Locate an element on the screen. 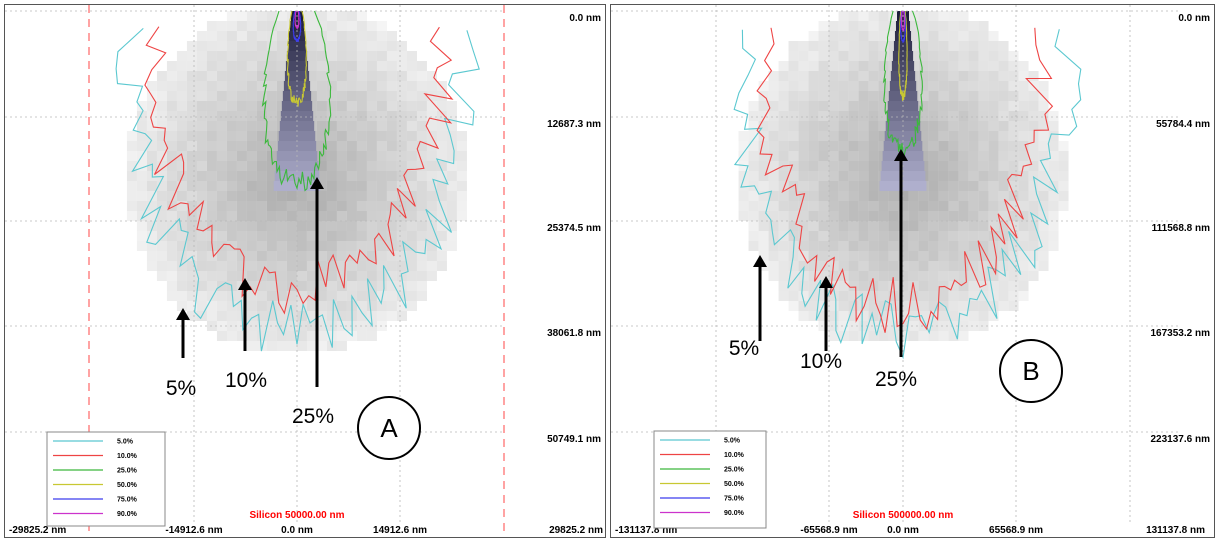 This screenshot has width=1218, height=538. panel-letter: A is located at coordinates (389, 428).